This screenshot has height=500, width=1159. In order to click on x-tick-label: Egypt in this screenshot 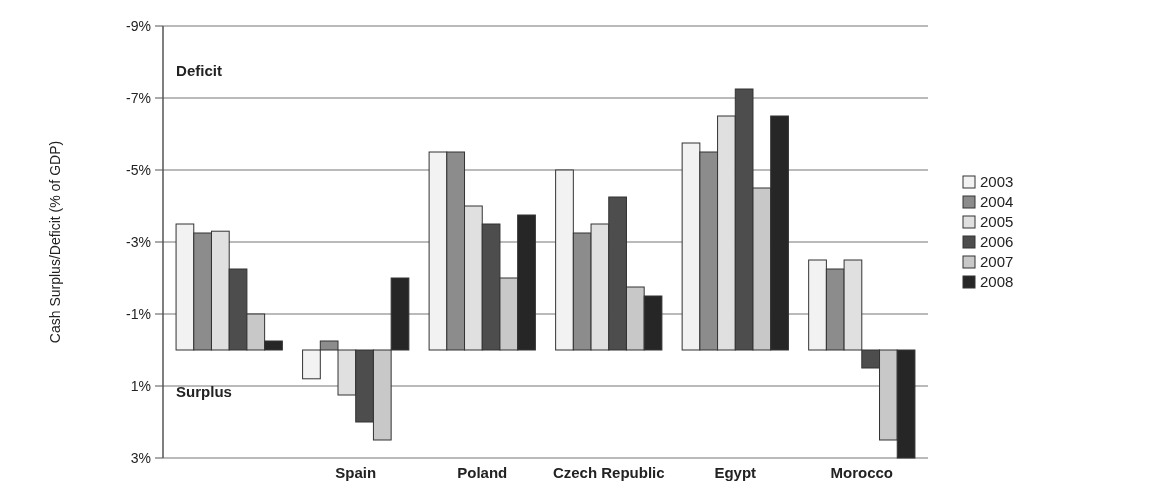, I will do `click(735, 472)`.